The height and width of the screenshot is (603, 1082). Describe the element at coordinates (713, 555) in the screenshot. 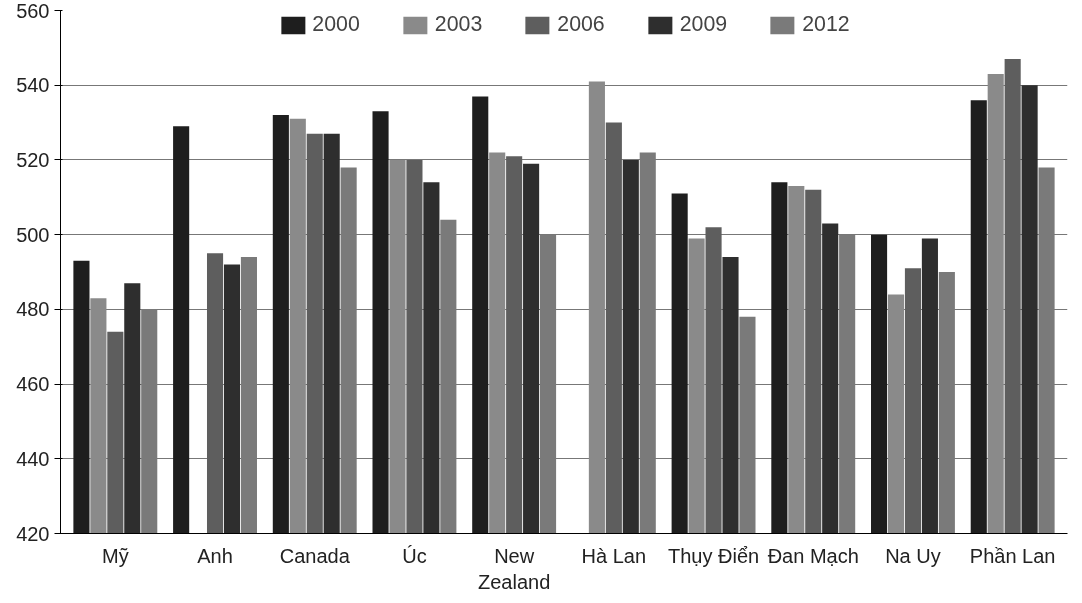

I see `x-tick-label: Thụy Điển` at that location.